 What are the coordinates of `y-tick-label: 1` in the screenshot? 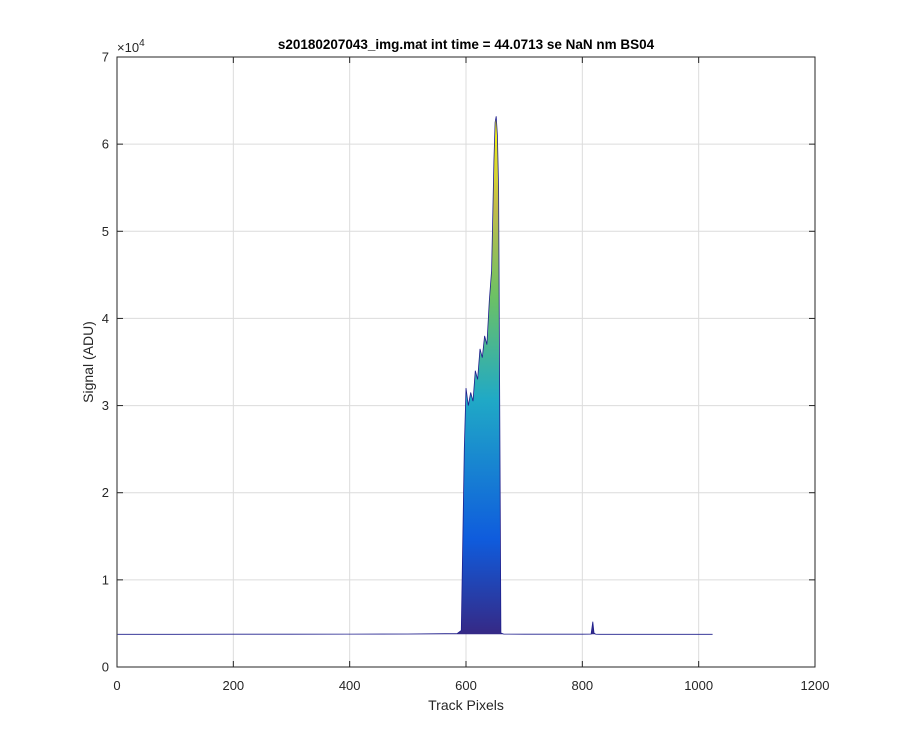 It's located at (105, 579).